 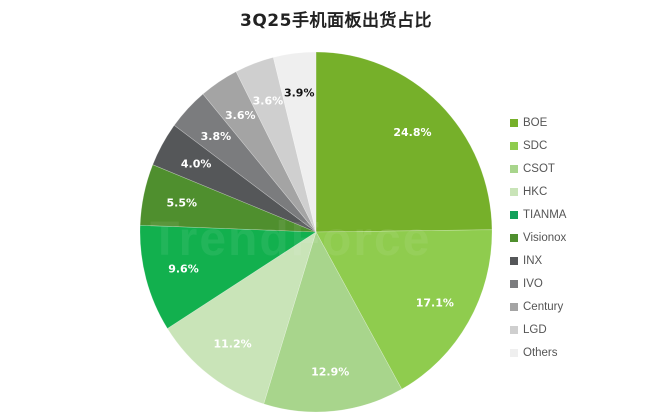 I want to click on legend-item-ivo: IVO, so click(x=538, y=283).